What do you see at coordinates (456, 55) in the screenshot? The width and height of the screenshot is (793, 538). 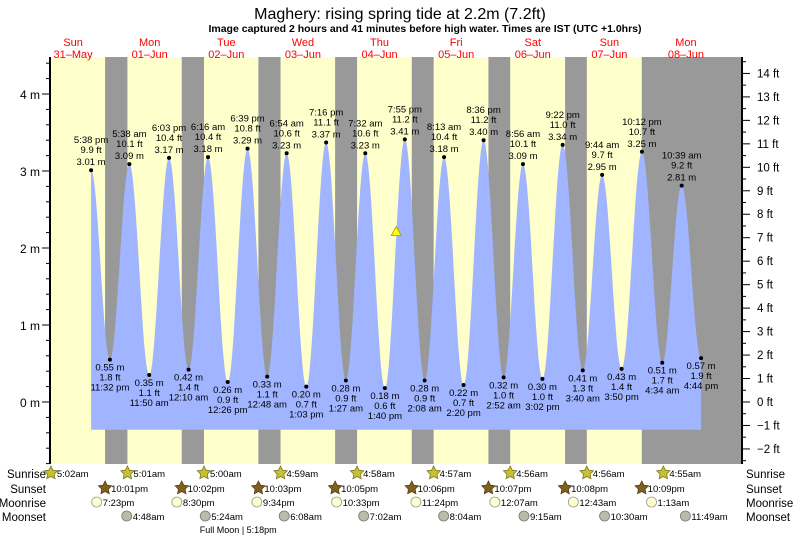 I see `date-label: 05–Jun` at bounding box center [456, 55].